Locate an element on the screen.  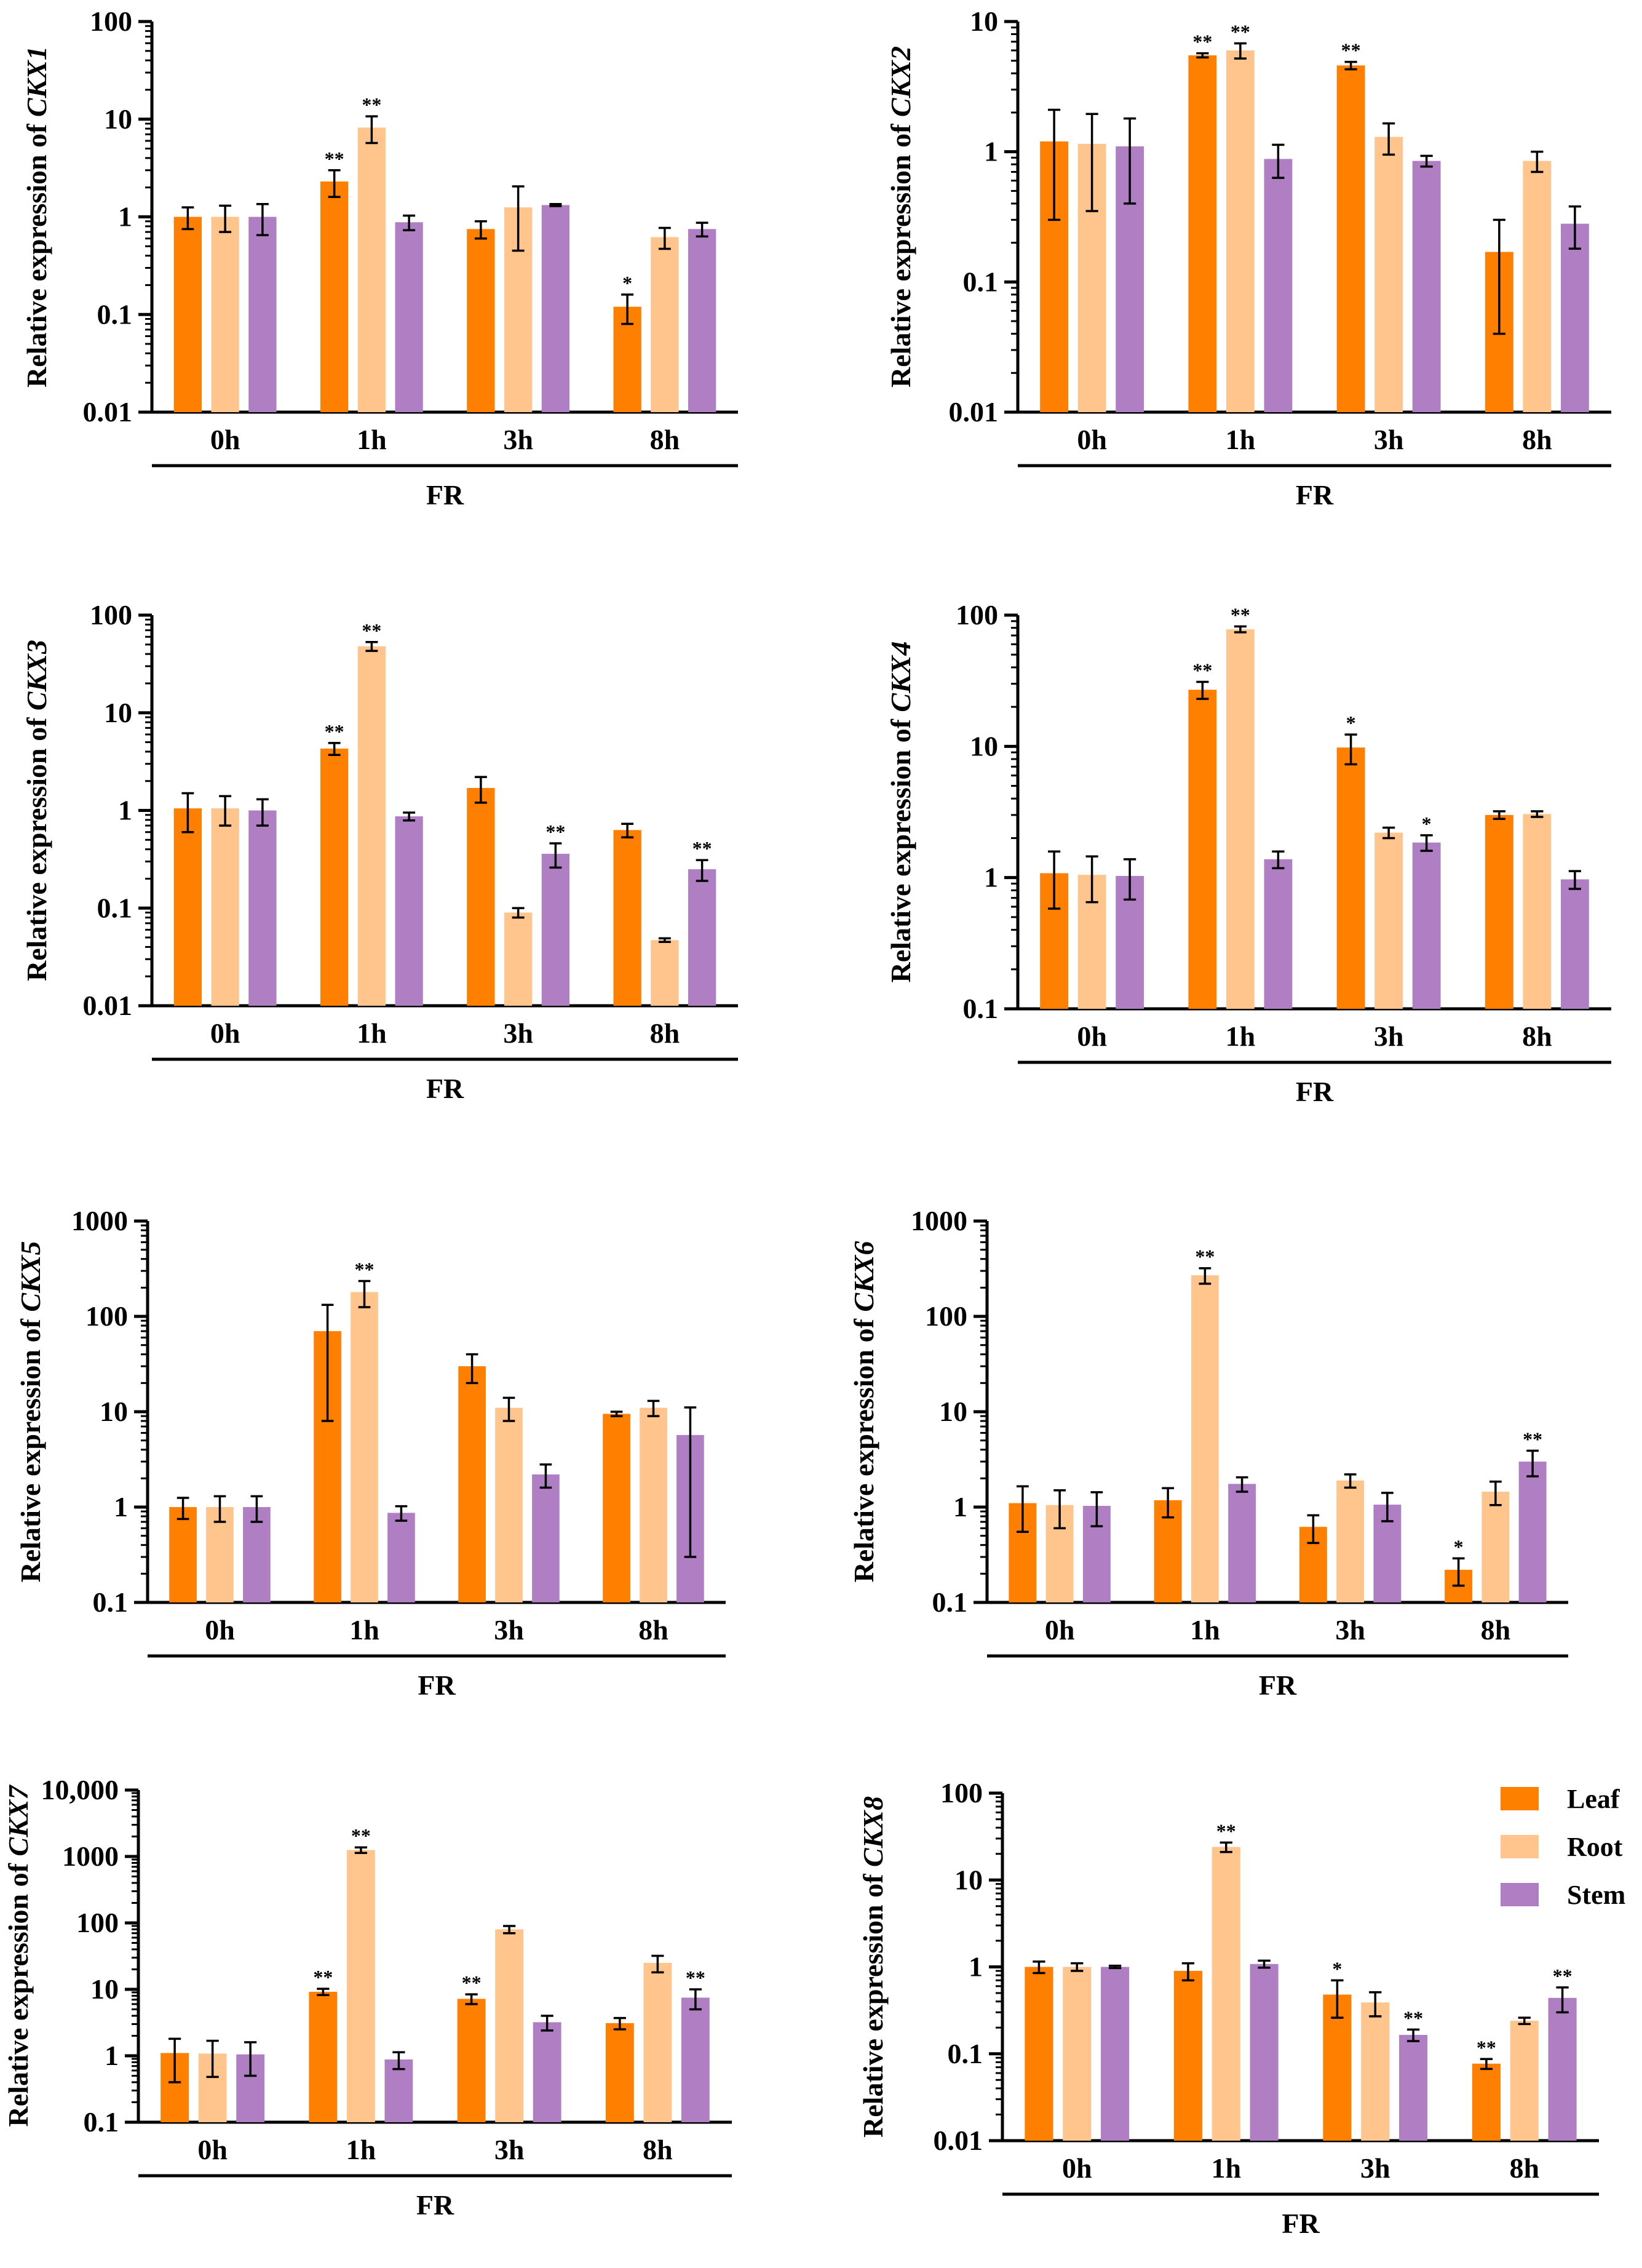
y-axis-label: Relative expression of CKX7 is located at coordinates (18, 1956).